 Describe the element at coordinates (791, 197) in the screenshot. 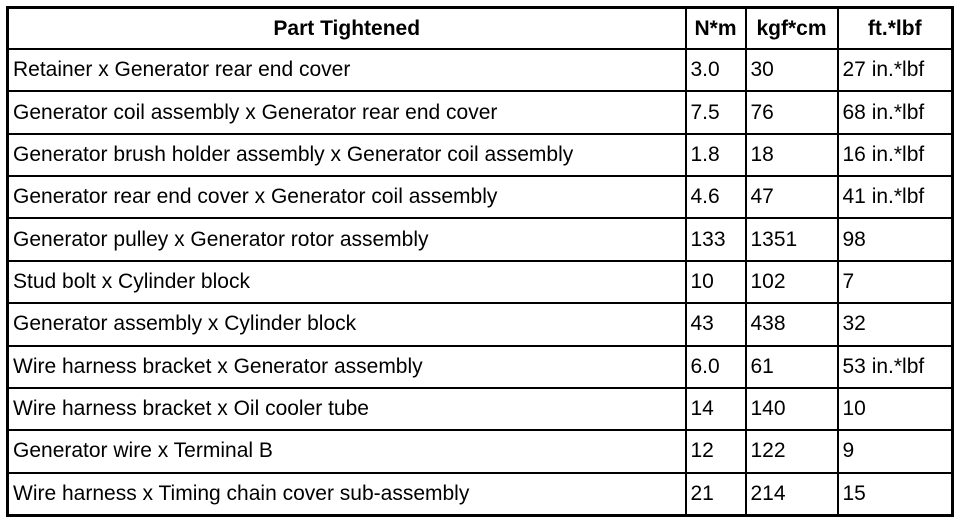

I see `table-cell: 47` at that location.